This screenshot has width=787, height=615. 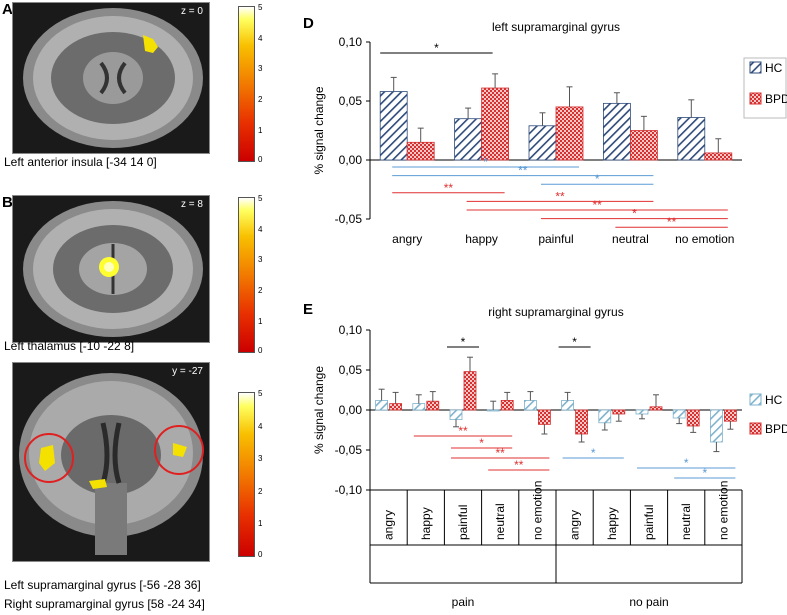 I want to click on legend-frame, so click(x=765, y=88).